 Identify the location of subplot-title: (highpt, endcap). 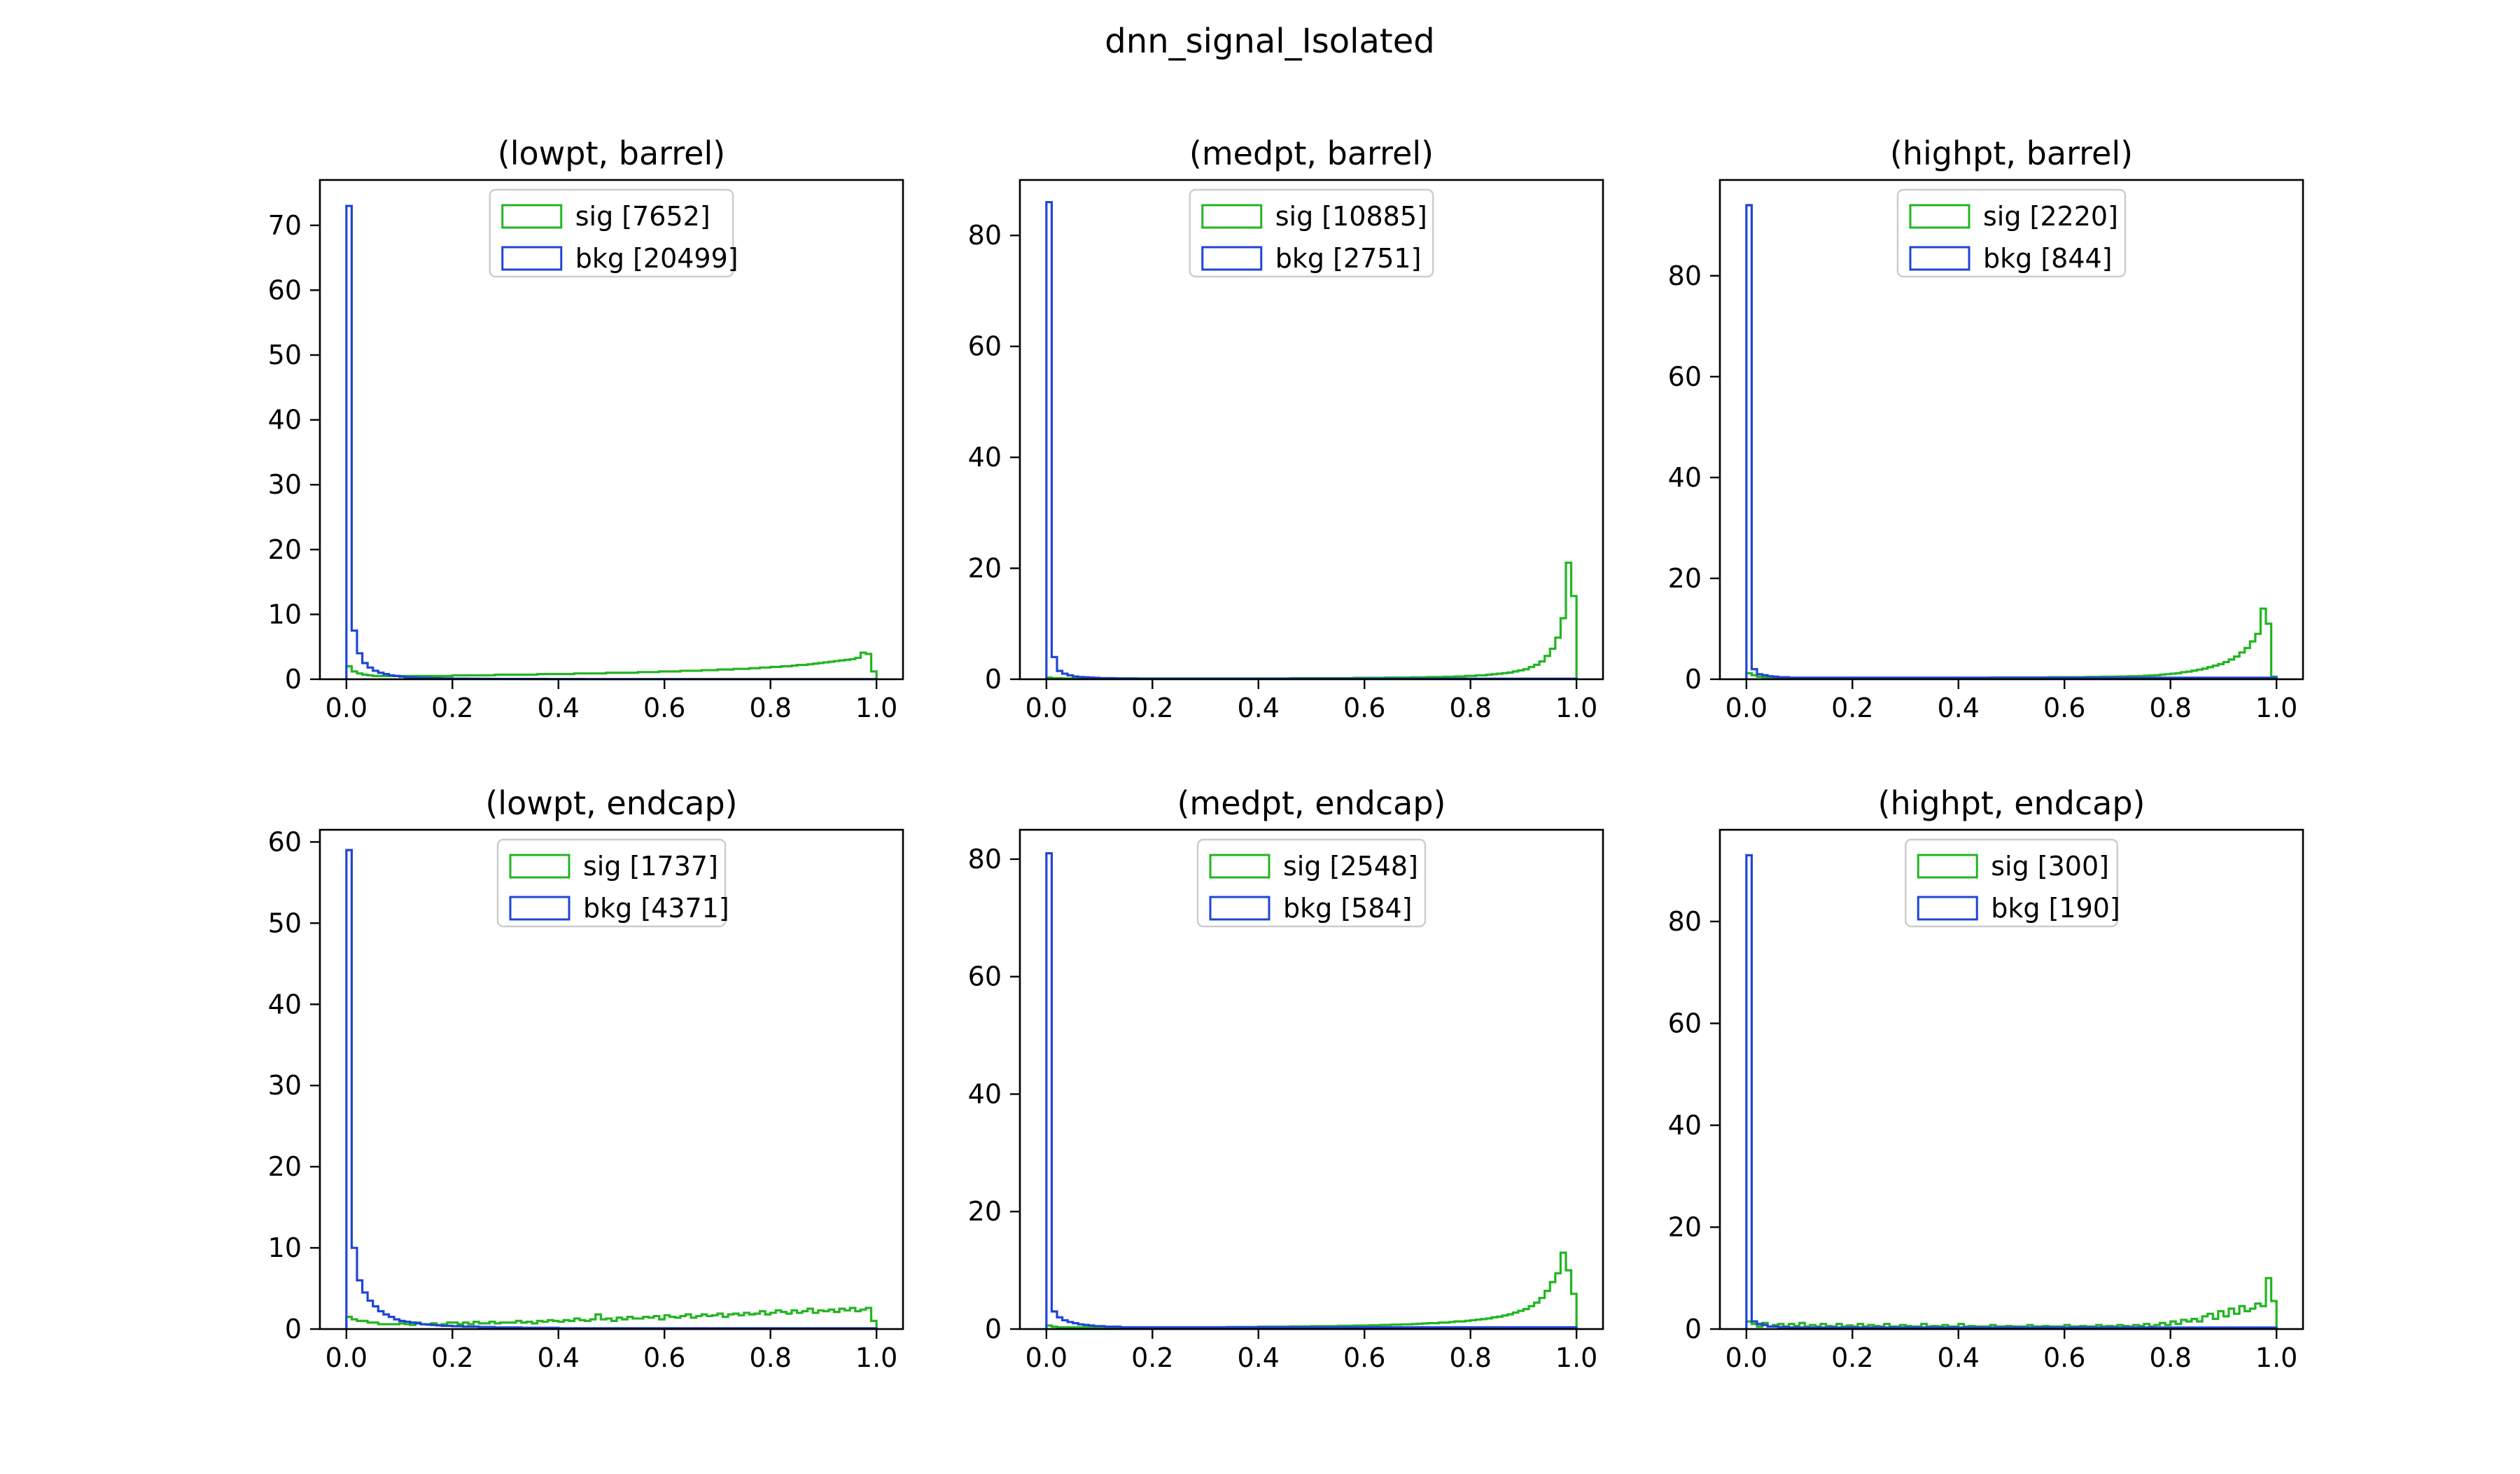
(2012, 803).